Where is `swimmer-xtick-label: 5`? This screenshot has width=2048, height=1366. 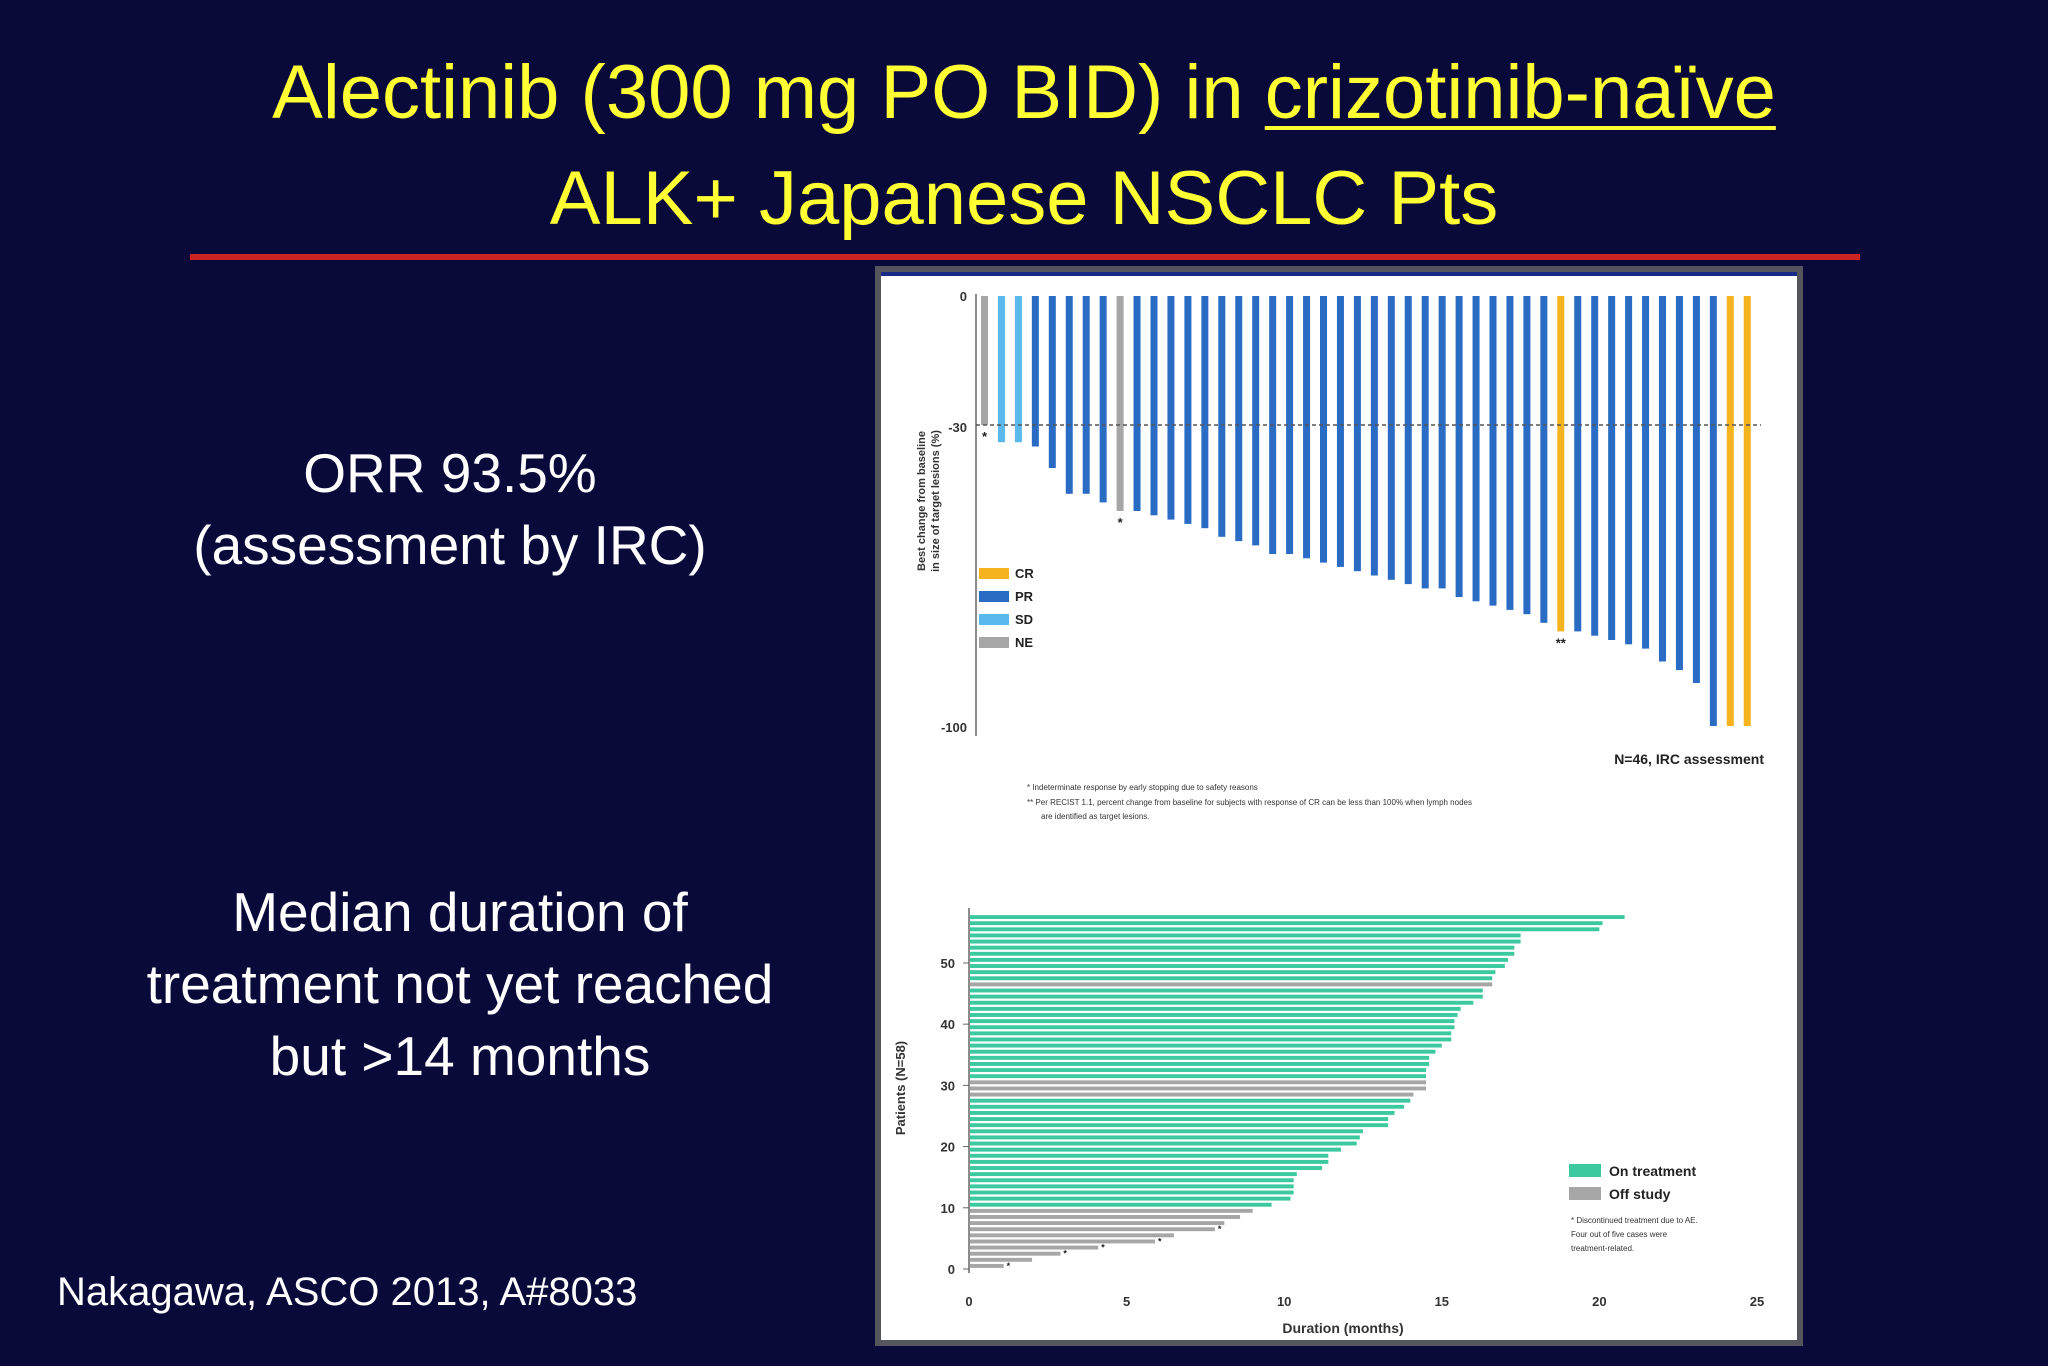
swimmer-xtick-label: 5 is located at coordinates (1126, 1301).